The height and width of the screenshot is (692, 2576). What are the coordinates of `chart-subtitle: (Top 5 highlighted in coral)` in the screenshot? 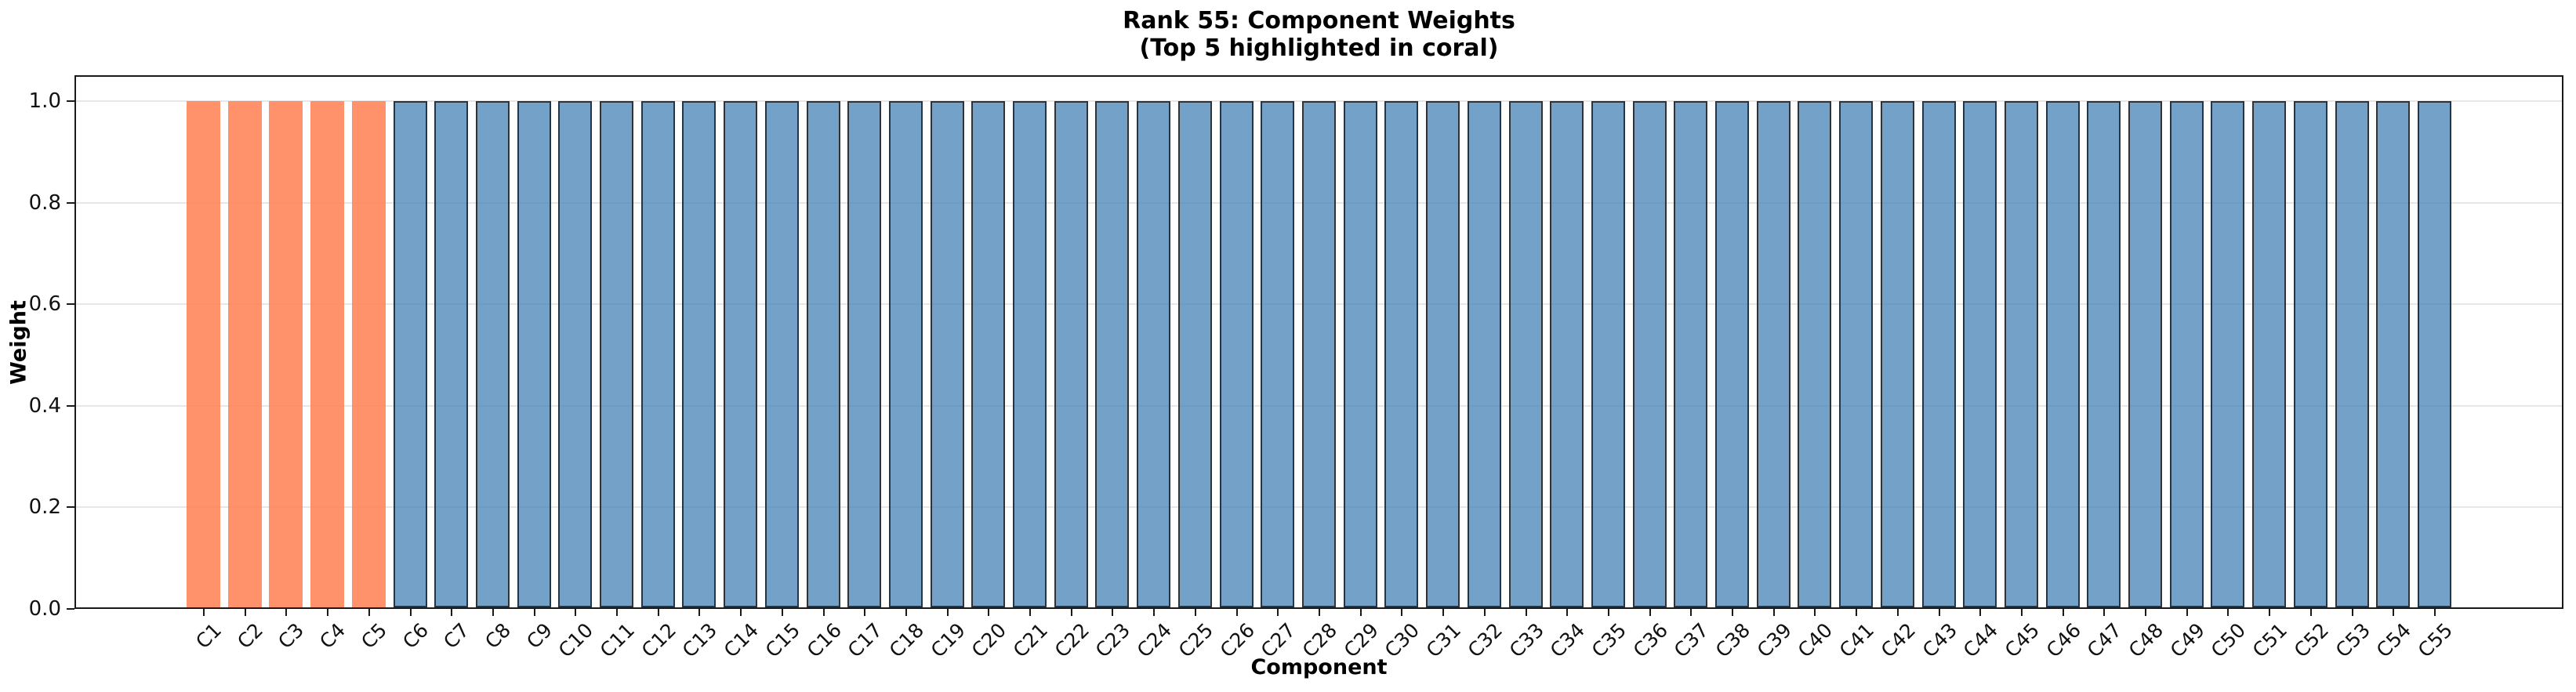 It's located at (1319, 48).